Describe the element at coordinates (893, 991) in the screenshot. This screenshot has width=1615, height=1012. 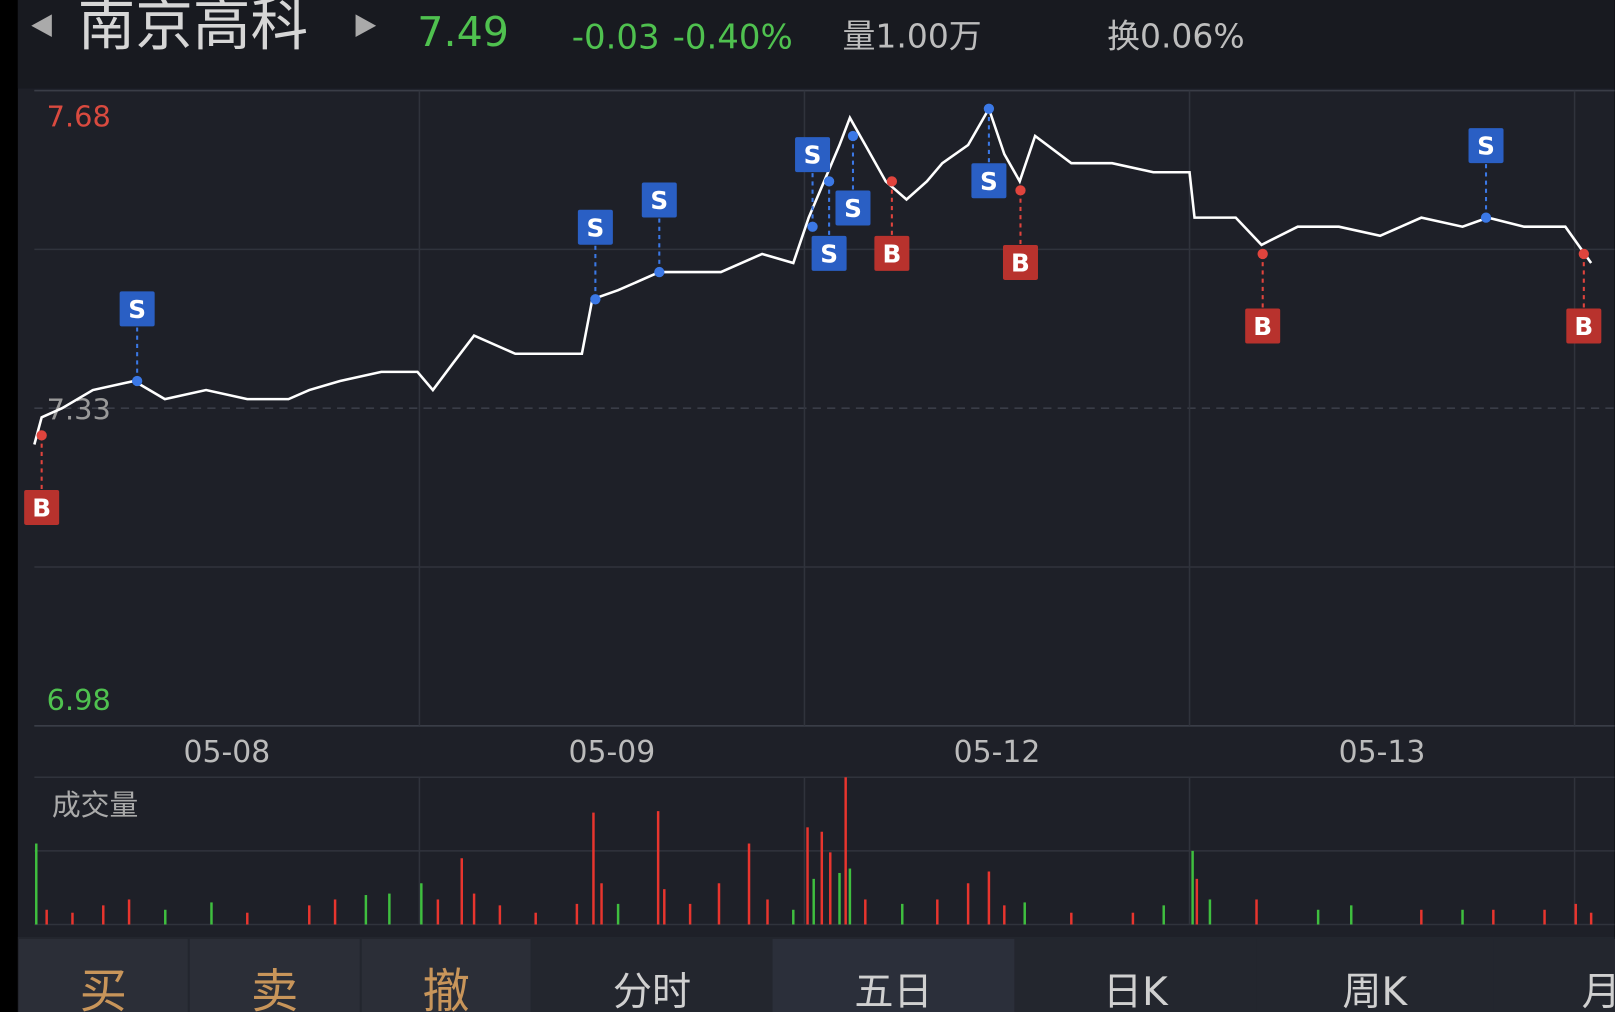
I see `tab-label: 五日` at that location.